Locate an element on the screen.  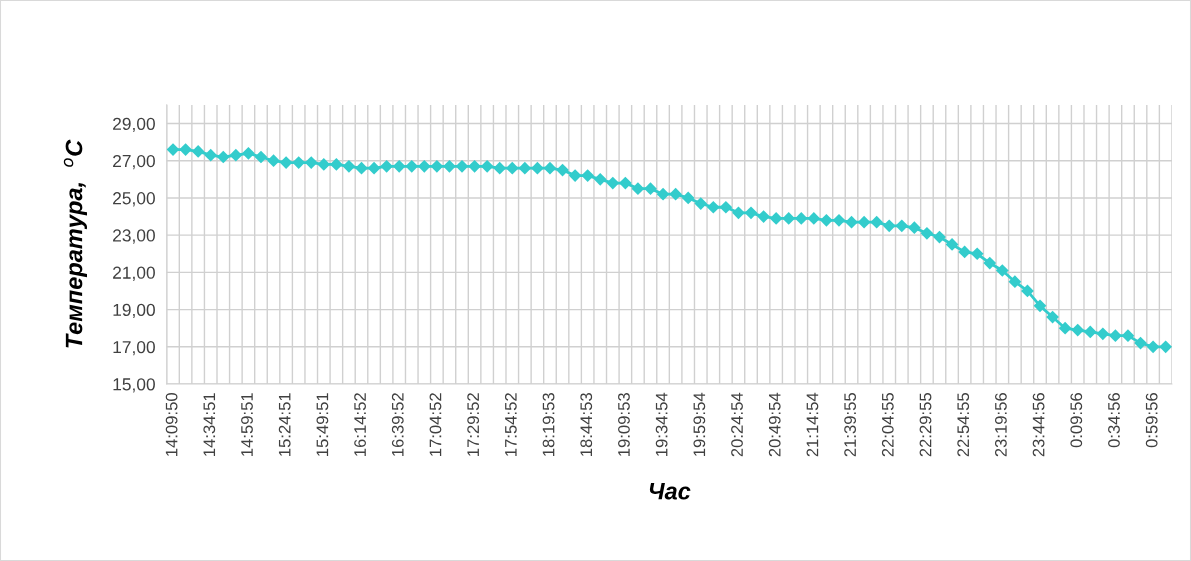
y-tick-label: 23,00 is located at coordinates (134, 236).